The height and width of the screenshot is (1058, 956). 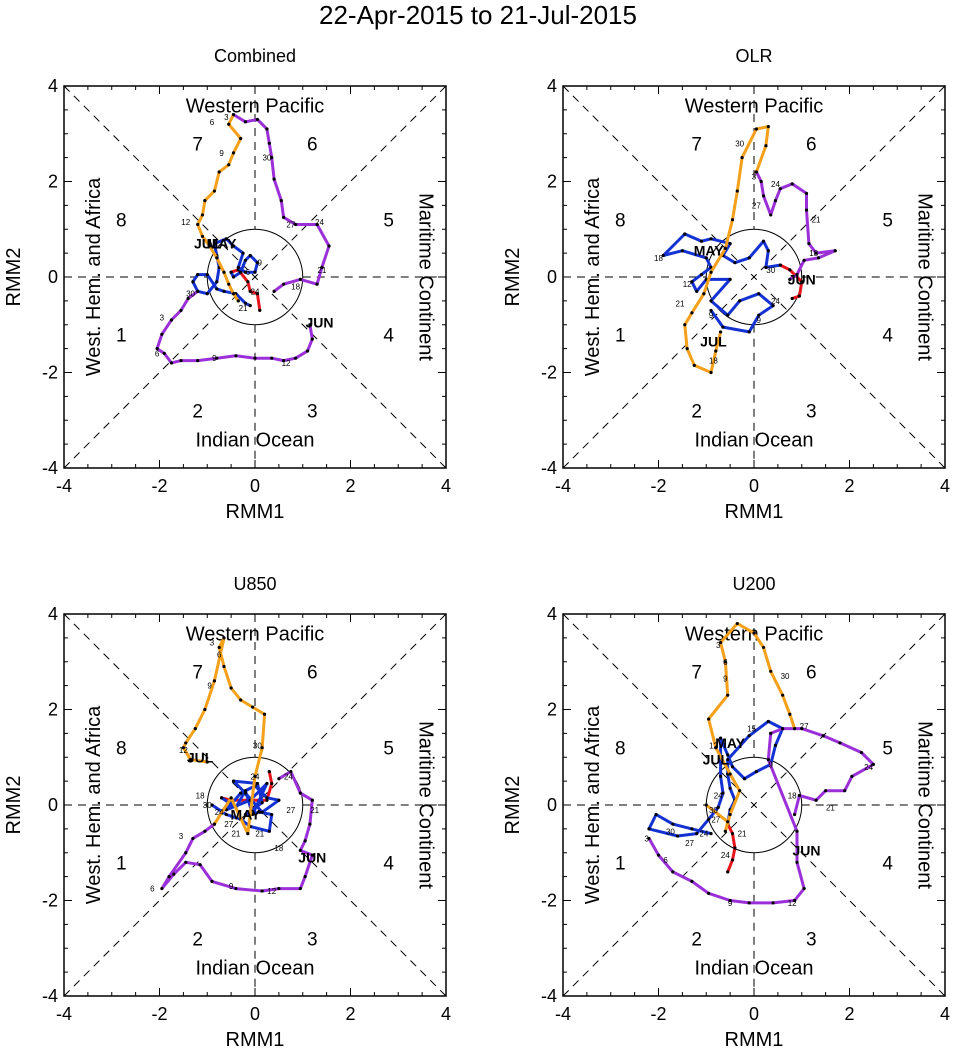 I want to click on trajectory-jun, so click(x=795, y=225).